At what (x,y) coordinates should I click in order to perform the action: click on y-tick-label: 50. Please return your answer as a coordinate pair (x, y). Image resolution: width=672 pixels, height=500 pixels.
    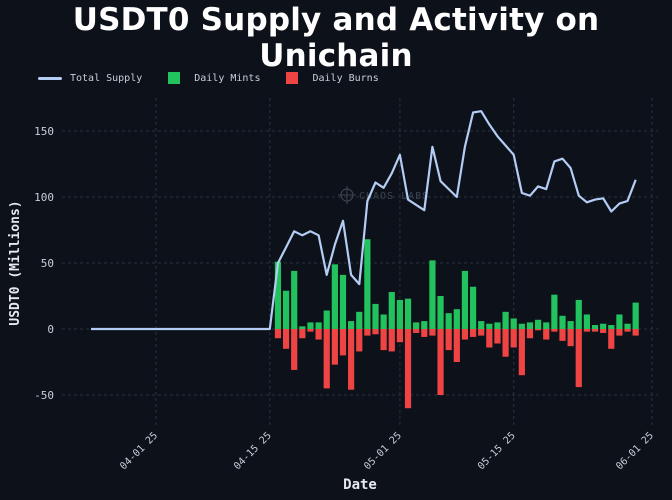
    Looking at the image, I should click on (47, 263).